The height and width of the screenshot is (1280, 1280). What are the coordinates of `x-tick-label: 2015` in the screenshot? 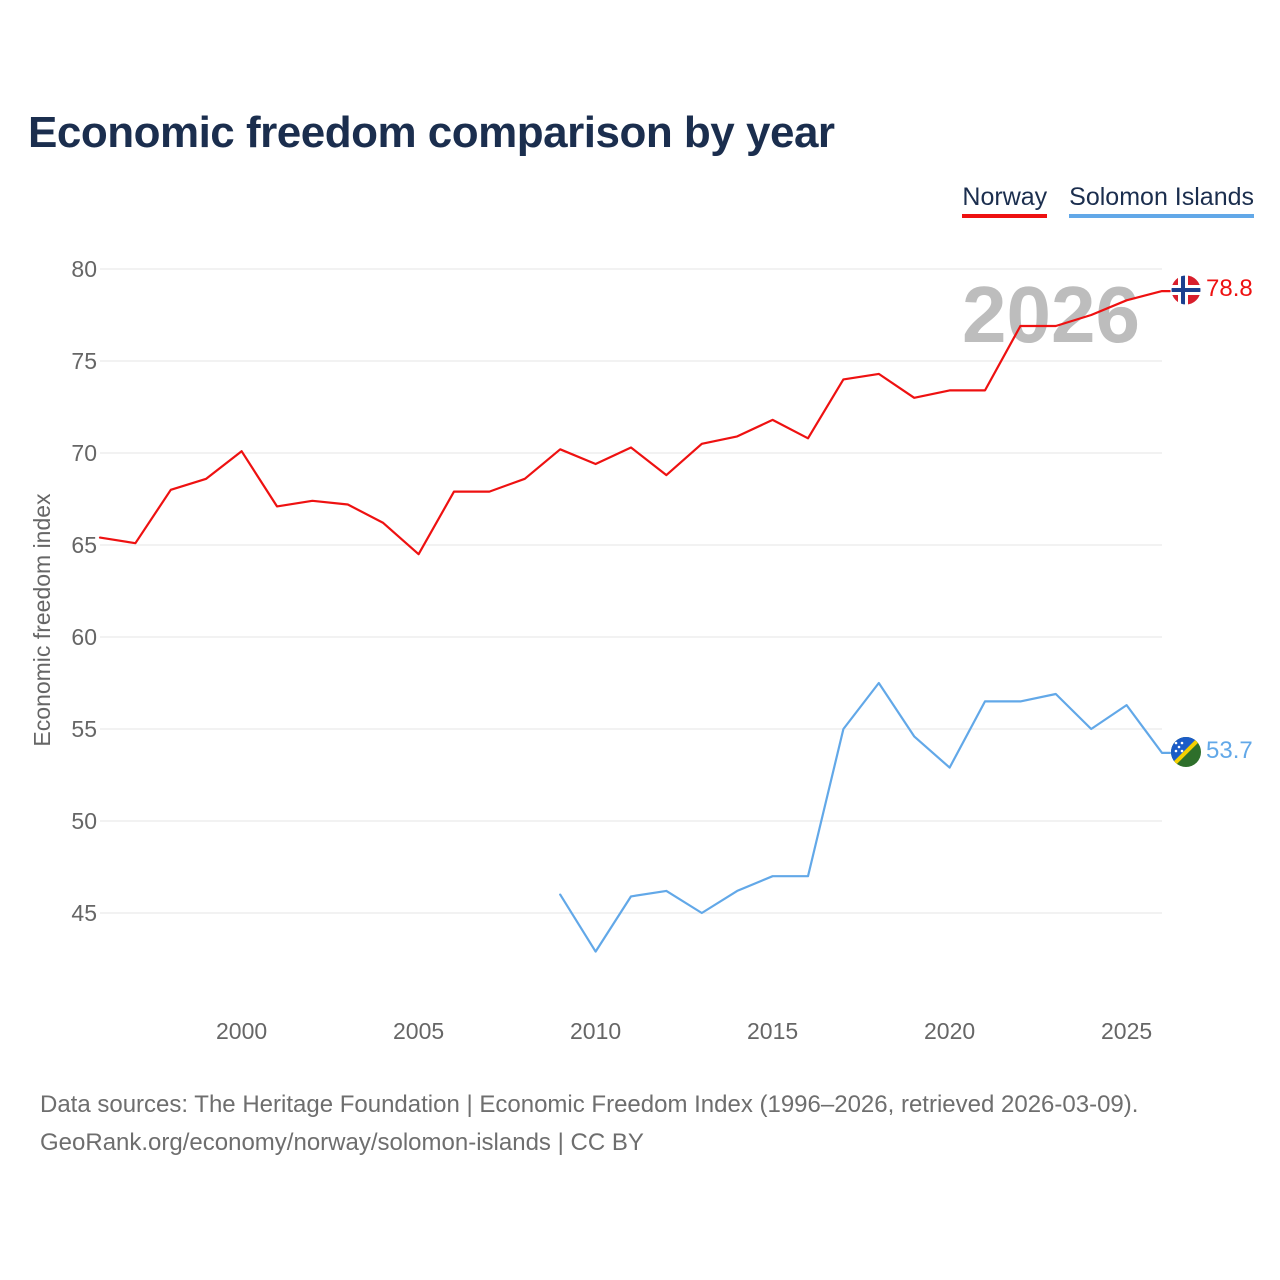 It's located at (772, 1031).